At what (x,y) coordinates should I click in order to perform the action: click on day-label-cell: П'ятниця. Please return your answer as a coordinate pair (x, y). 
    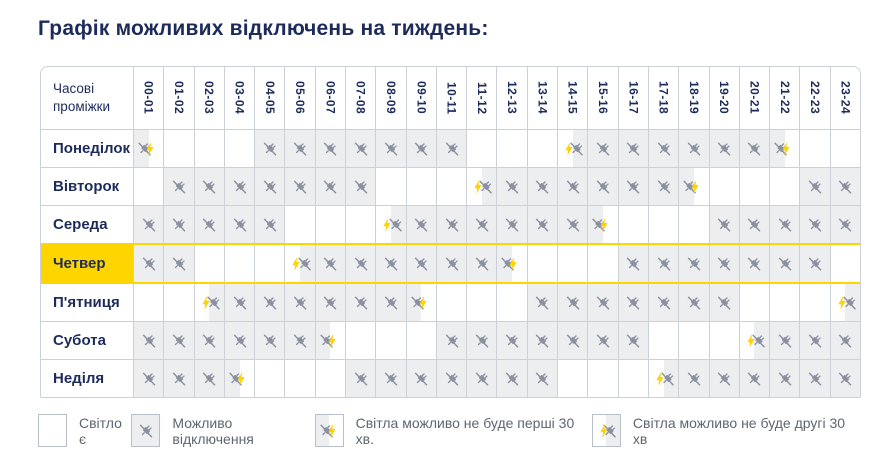
    Looking at the image, I should click on (87, 302).